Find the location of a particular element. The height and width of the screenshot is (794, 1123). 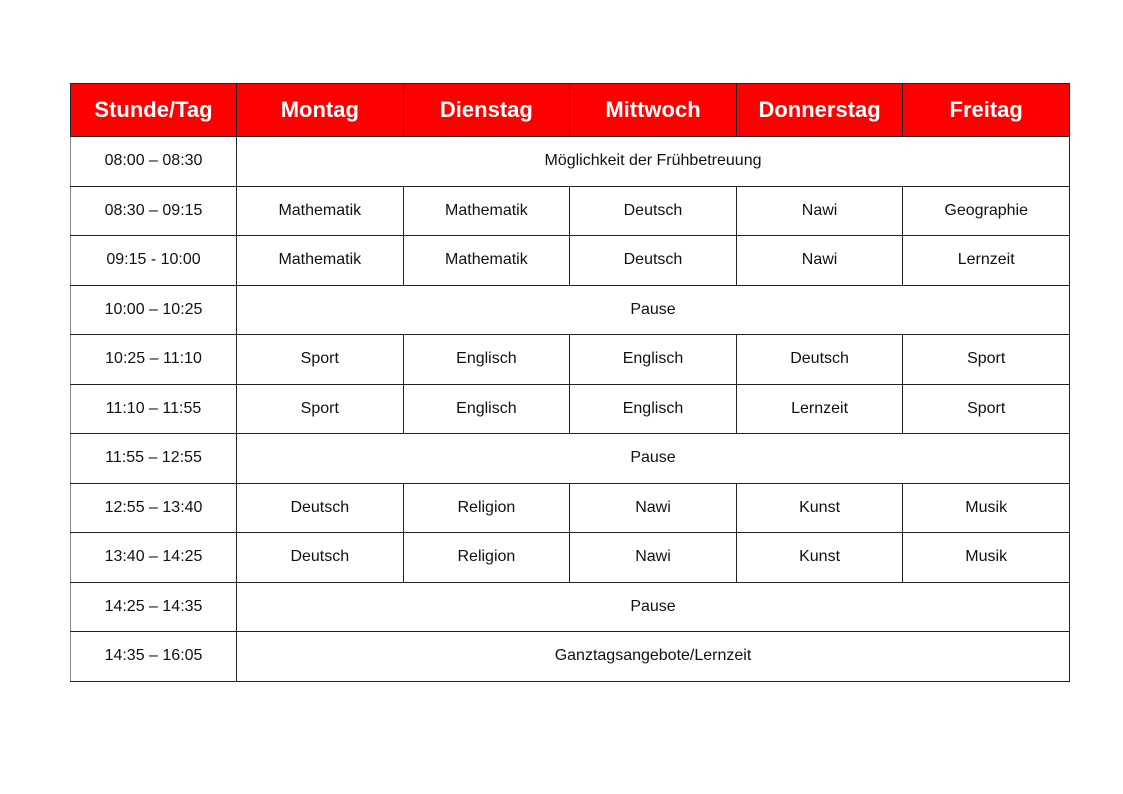

time-cell: 08:30 – 09:15 is located at coordinates (153, 210).